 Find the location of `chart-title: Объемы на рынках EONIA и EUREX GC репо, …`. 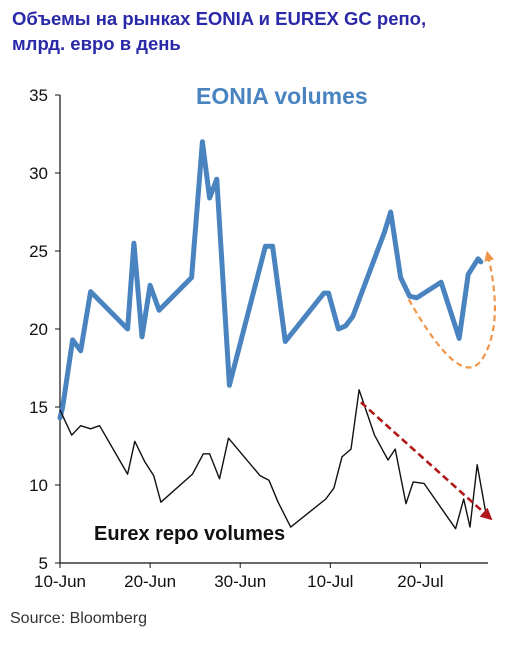

chart-title: Объемы на рынках EONIA и EUREX GC репо, … is located at coordinates (264, 31).